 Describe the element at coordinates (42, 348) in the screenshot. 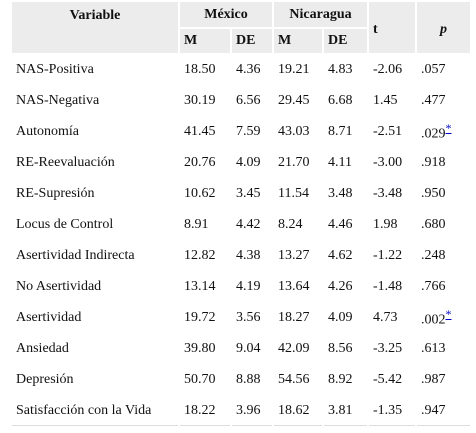

I see `cell-text: Ansiedad` at that location.